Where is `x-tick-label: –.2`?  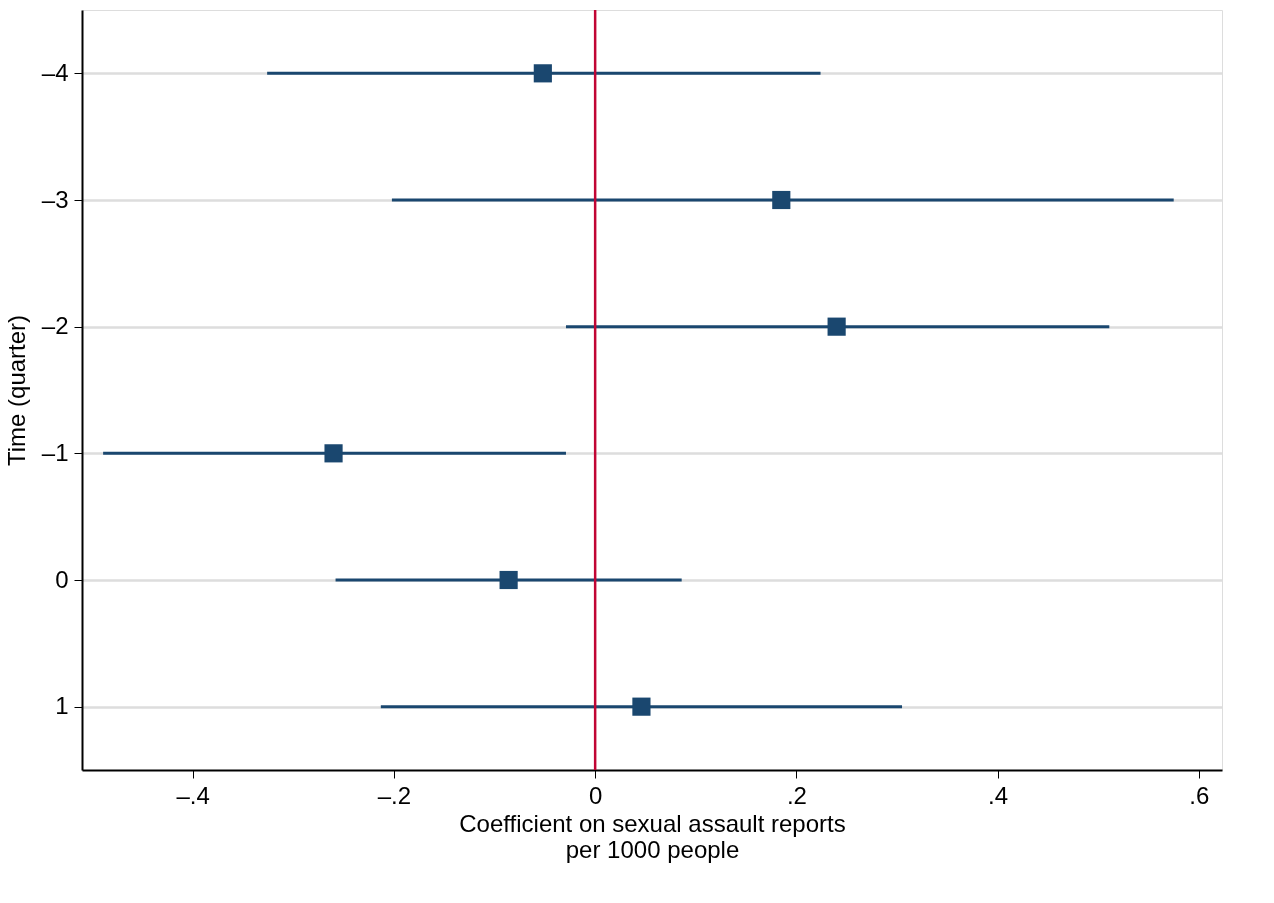
x-tick-label: –.2 is located at coordinates (394, 795).